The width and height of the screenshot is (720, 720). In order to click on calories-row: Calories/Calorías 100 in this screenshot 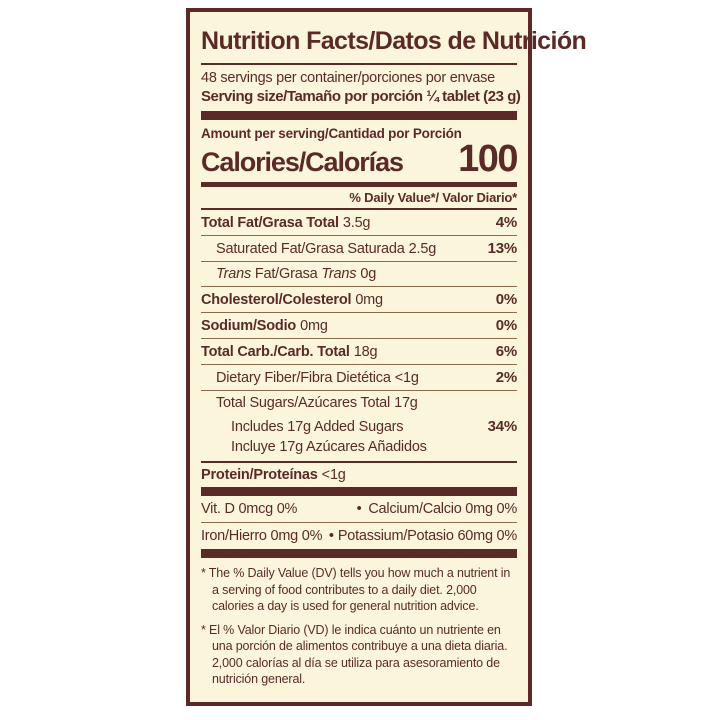, I will do `click(359, 160)`.